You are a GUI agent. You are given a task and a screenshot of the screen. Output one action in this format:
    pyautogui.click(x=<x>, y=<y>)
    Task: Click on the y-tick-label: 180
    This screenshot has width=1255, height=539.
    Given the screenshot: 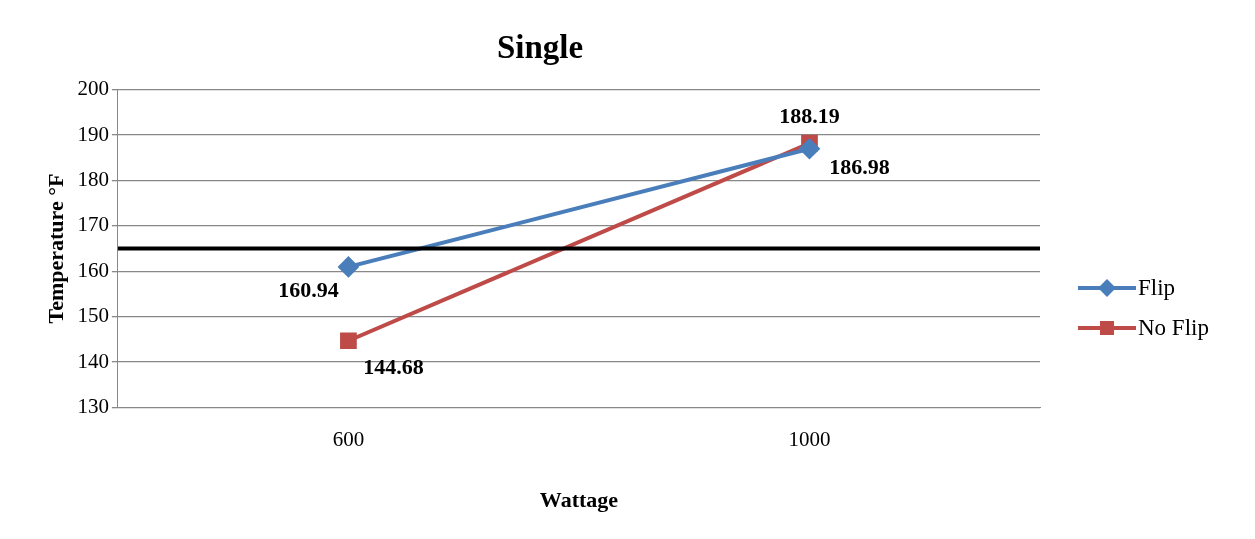 What is the action you would take?
    pyautogui.click(x=93, y=178)
    